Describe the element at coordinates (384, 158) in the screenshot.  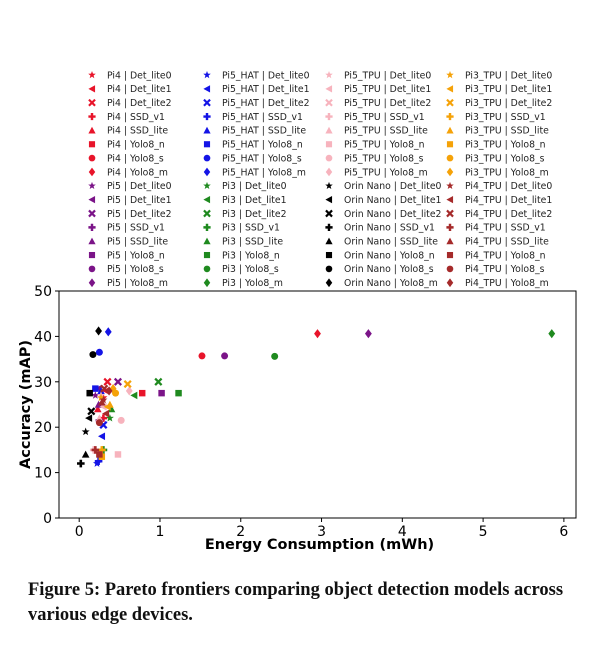
I see `legend-label: Pi5_TPU | Yolo8_s` at that location.